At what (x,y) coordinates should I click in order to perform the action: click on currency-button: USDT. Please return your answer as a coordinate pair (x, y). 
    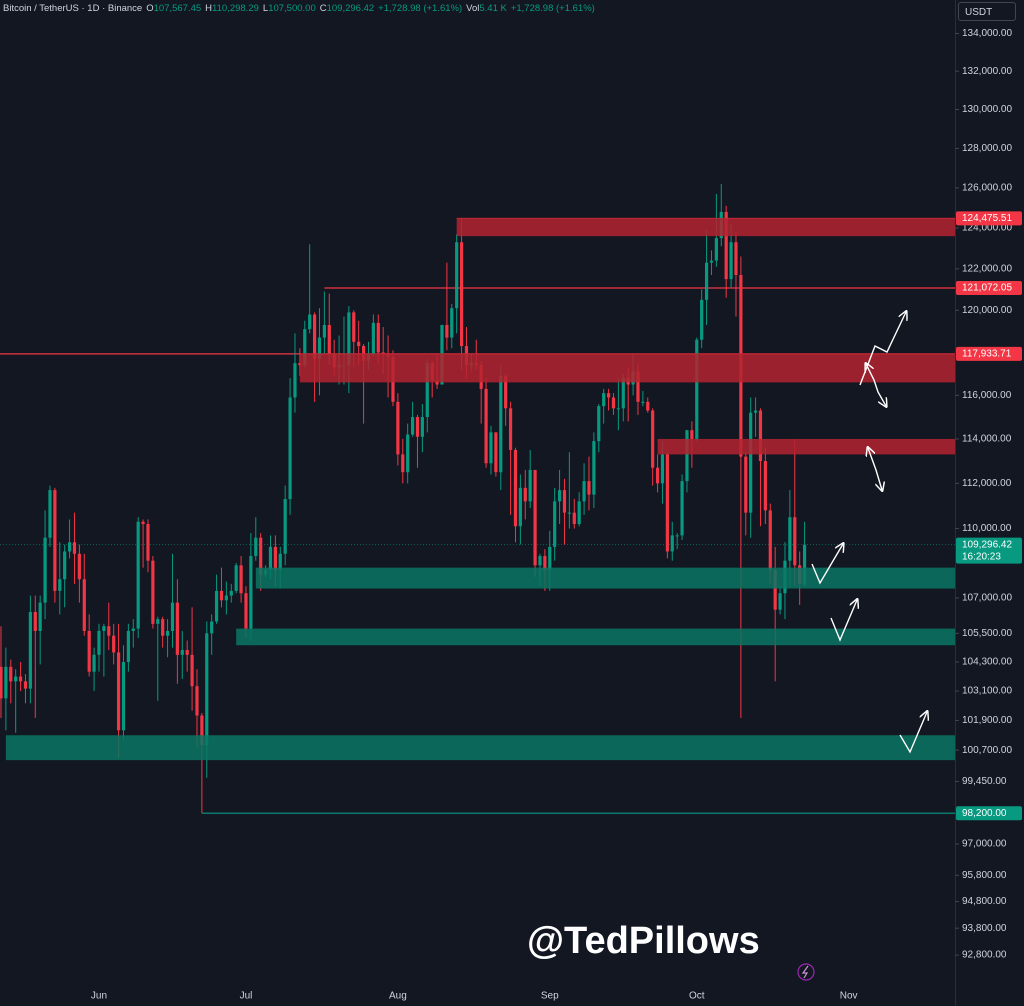
    Looking at the image, I should click on (987, 11).